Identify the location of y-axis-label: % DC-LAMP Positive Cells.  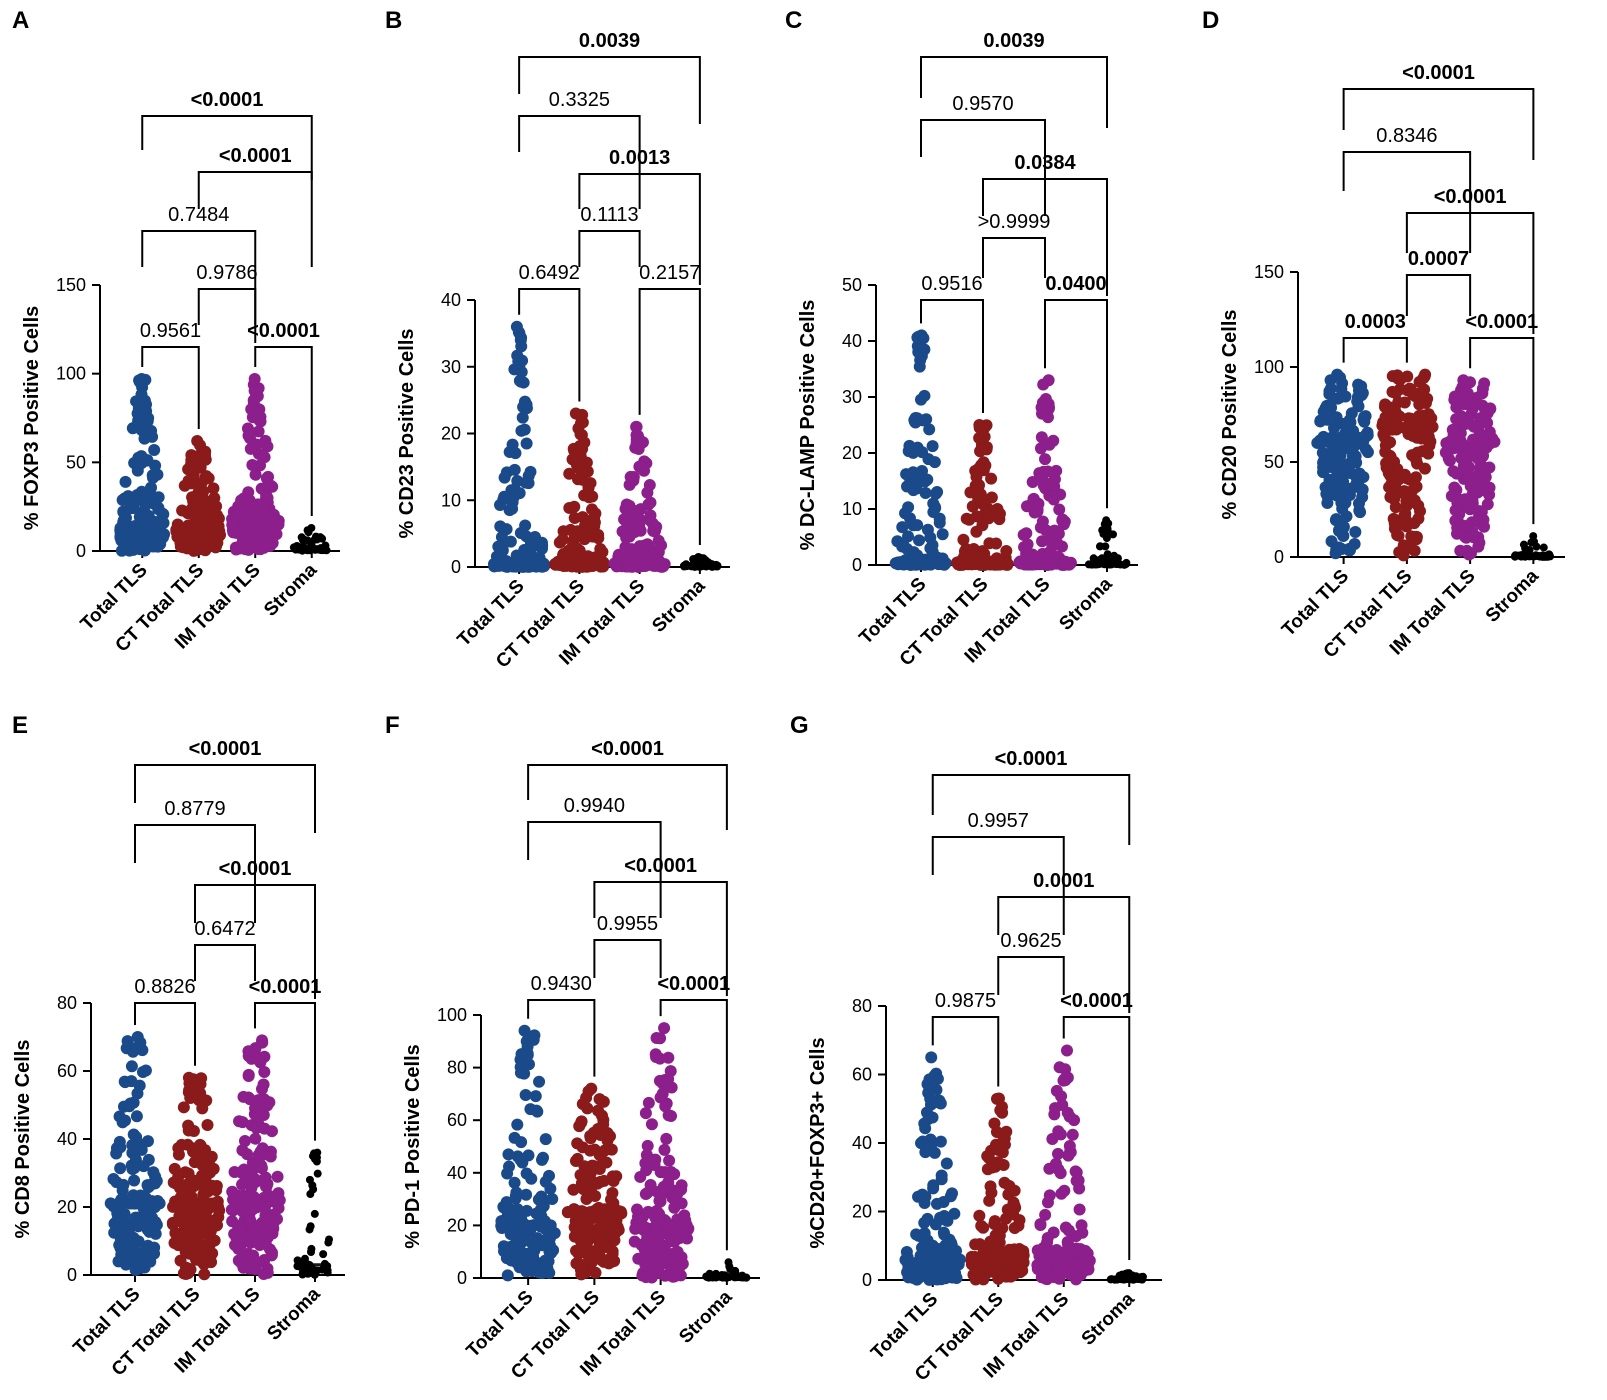
(808, 425).